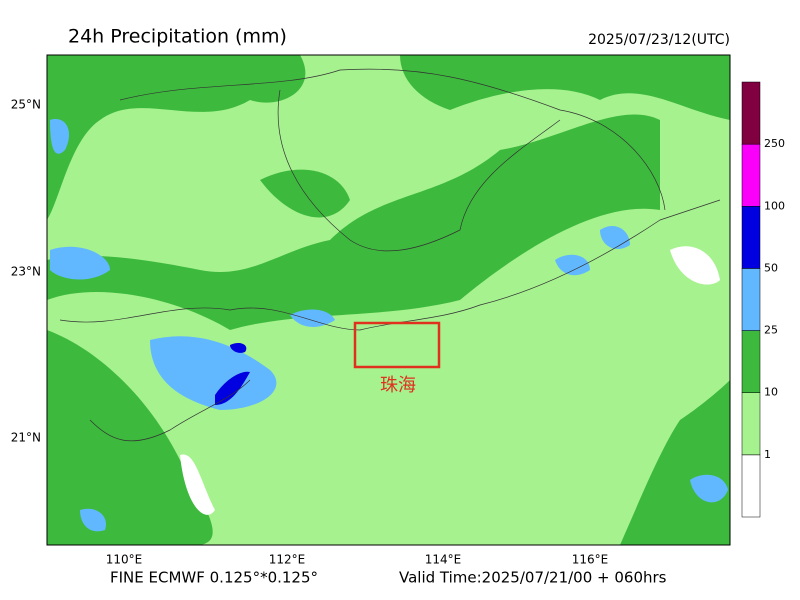  I want to click on lon-label: 112°E, so click(287, 560).